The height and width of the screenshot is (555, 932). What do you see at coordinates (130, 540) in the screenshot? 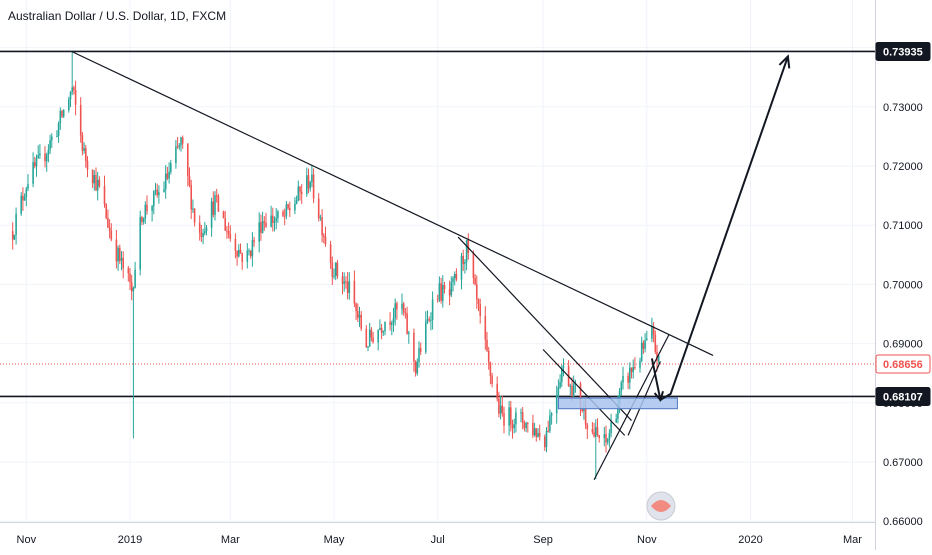
I see `x-tick-label: 2019` at bounding box center [130, 540].